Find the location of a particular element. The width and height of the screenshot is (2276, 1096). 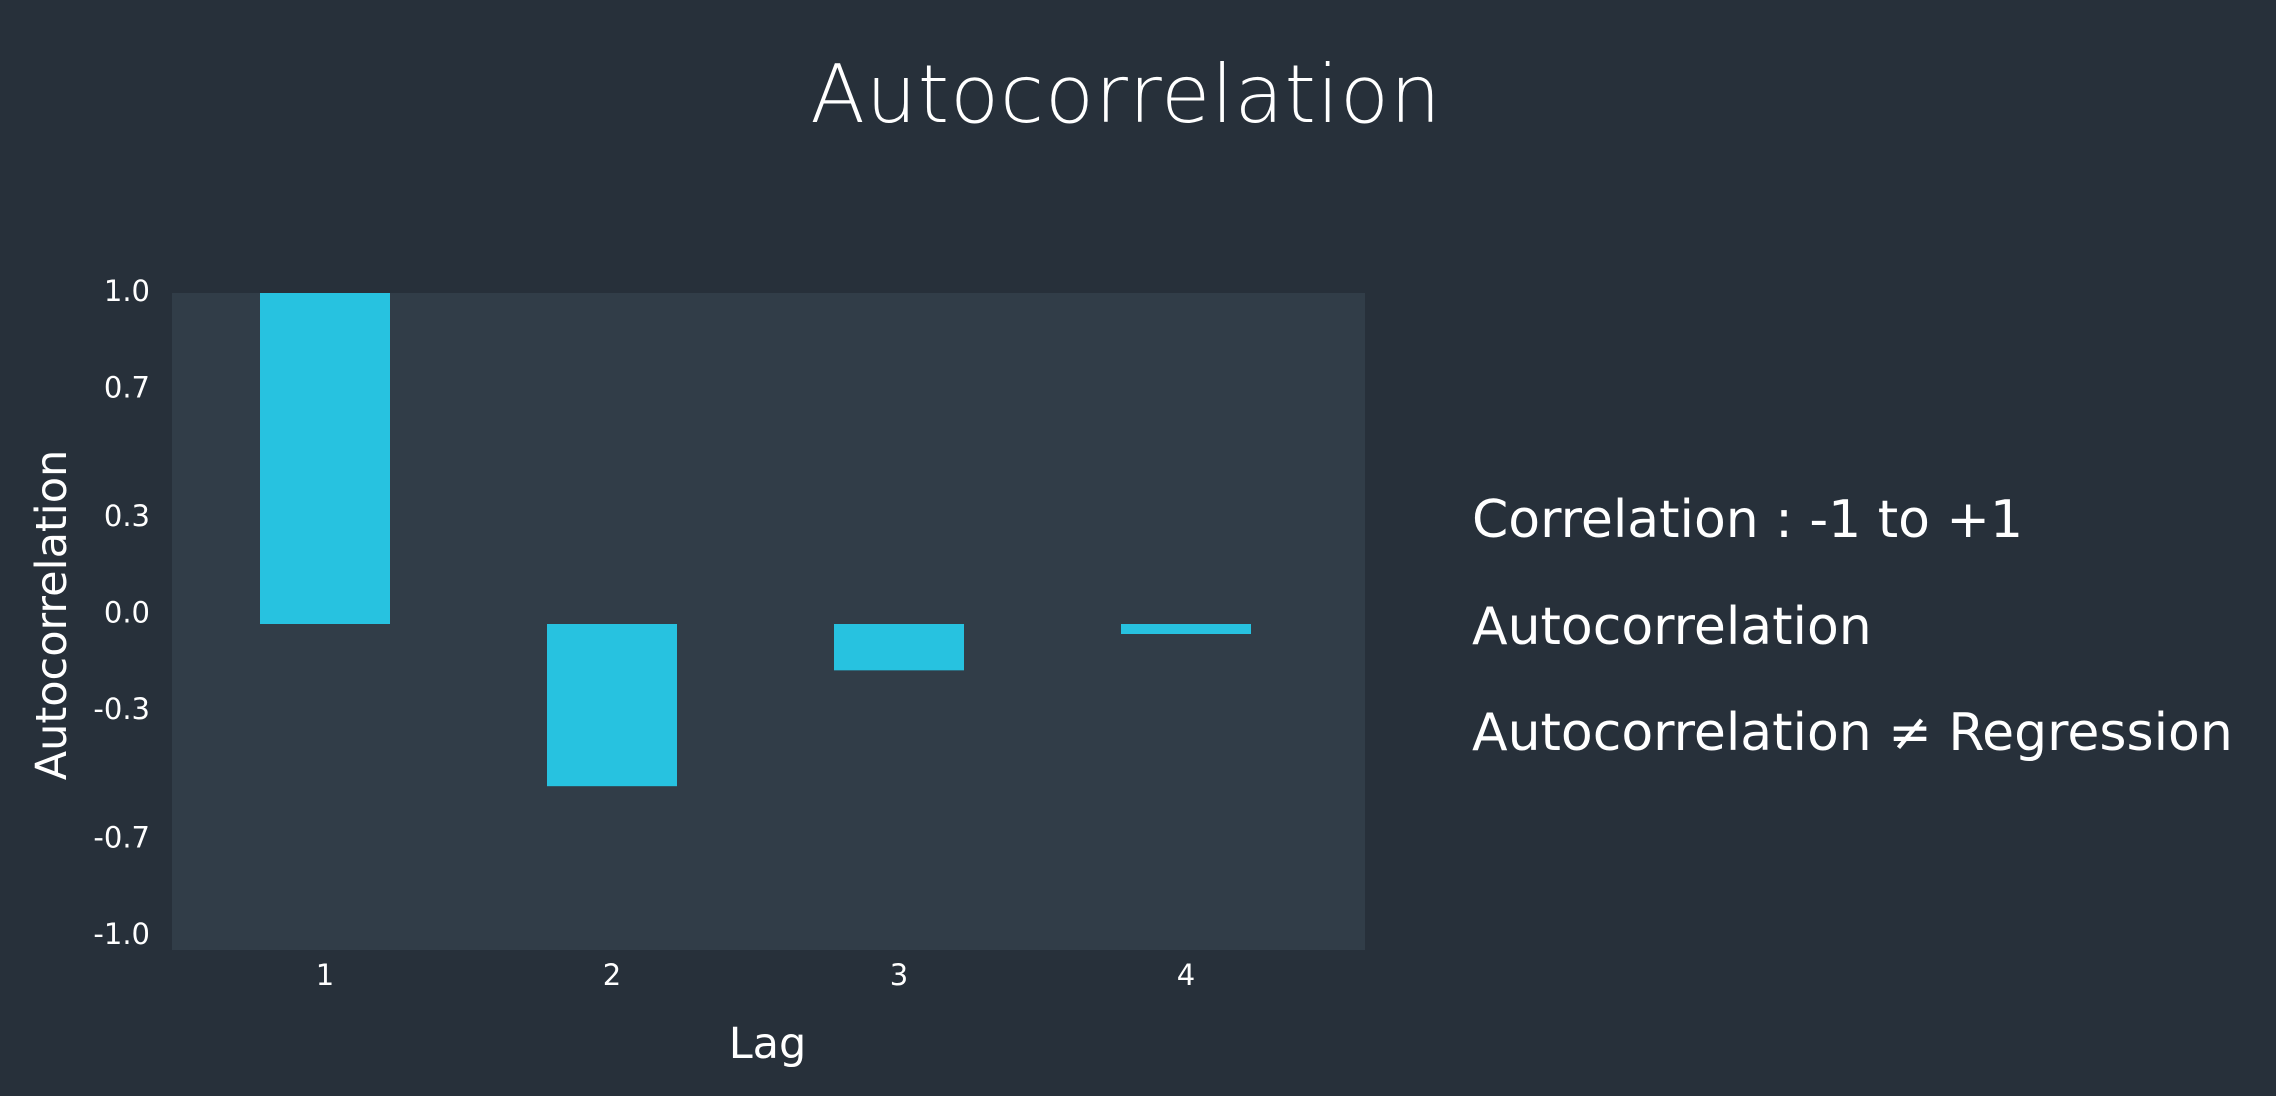

y-tick-label: 0.0 is located at coordinates (127, 613).